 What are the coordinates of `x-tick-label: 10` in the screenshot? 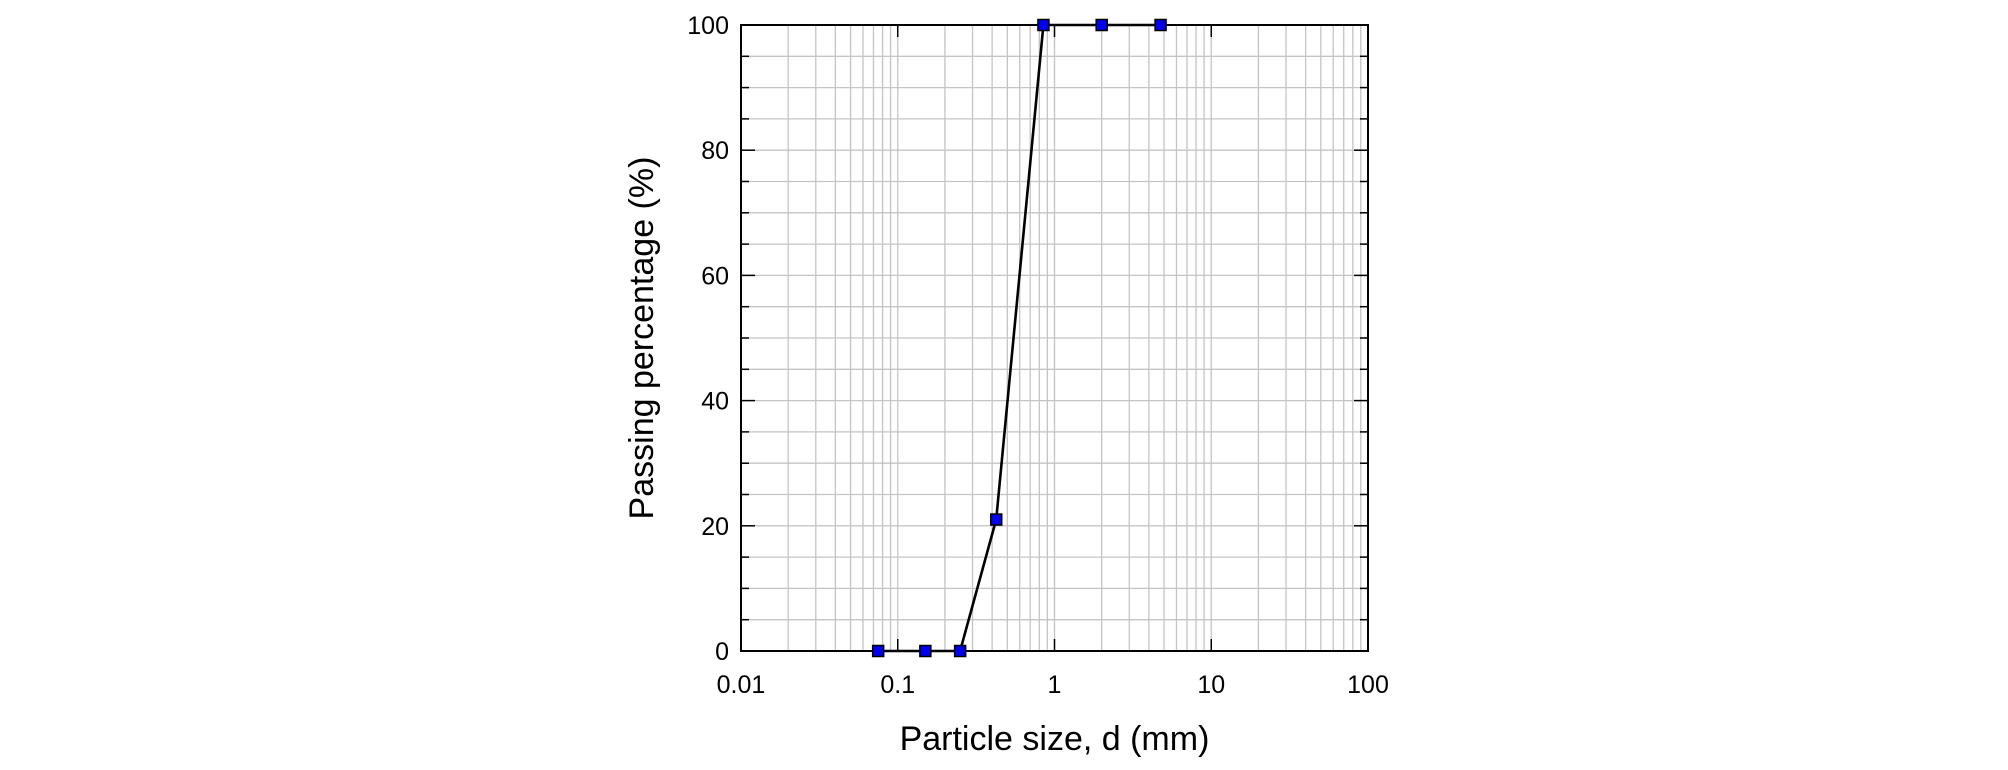 It's located at (1211, 685).